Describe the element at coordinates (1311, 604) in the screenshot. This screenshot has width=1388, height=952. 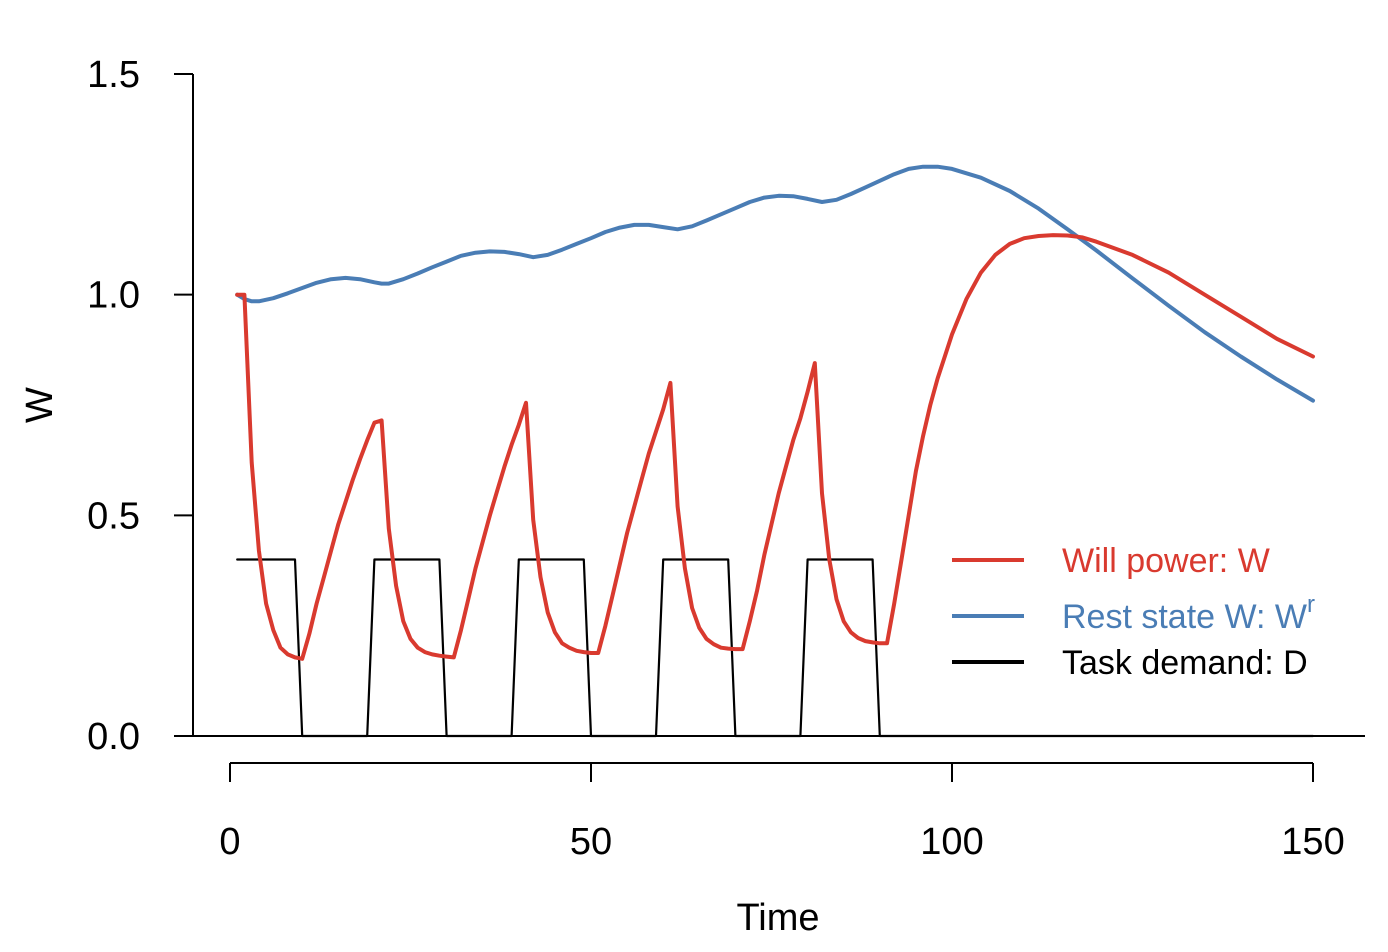
I see `legend-label-superscript: r` at that location.